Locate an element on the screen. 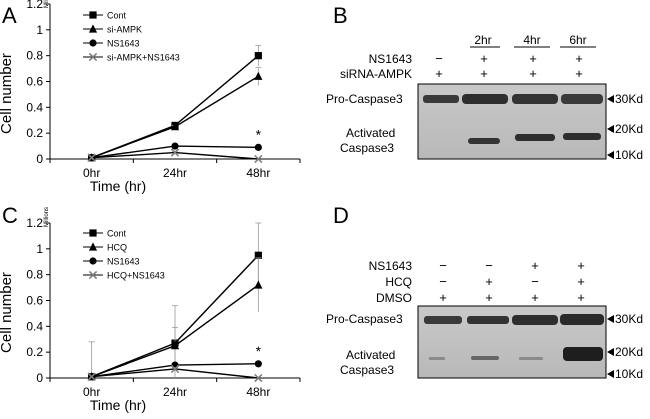 The height and width of the screenshot is (419, 650). panel-label-b: B is located at coordinates (340, 15).